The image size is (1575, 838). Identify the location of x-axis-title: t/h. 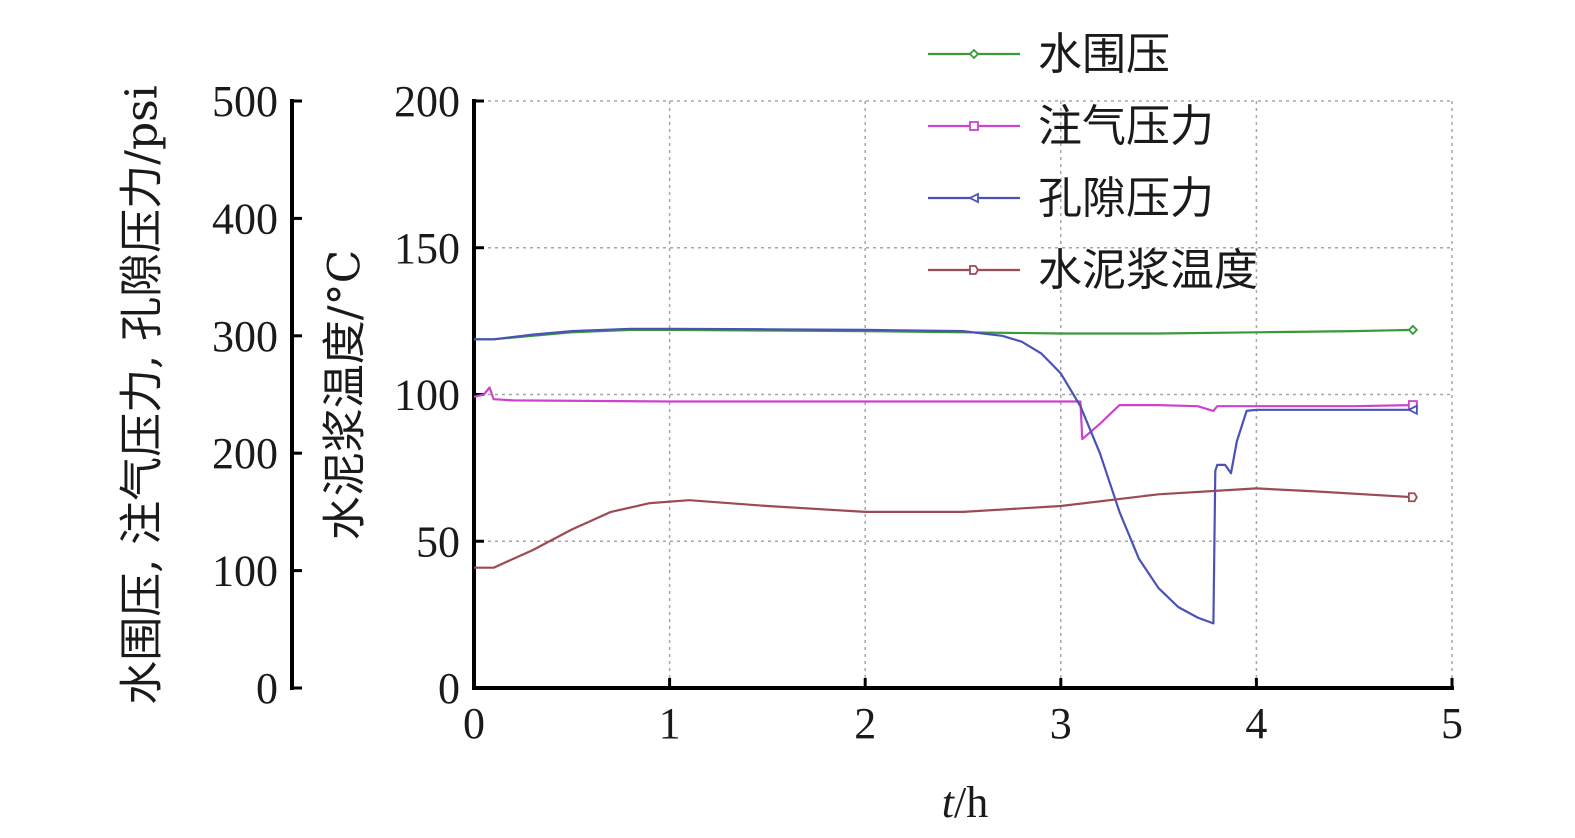
(965, 802).